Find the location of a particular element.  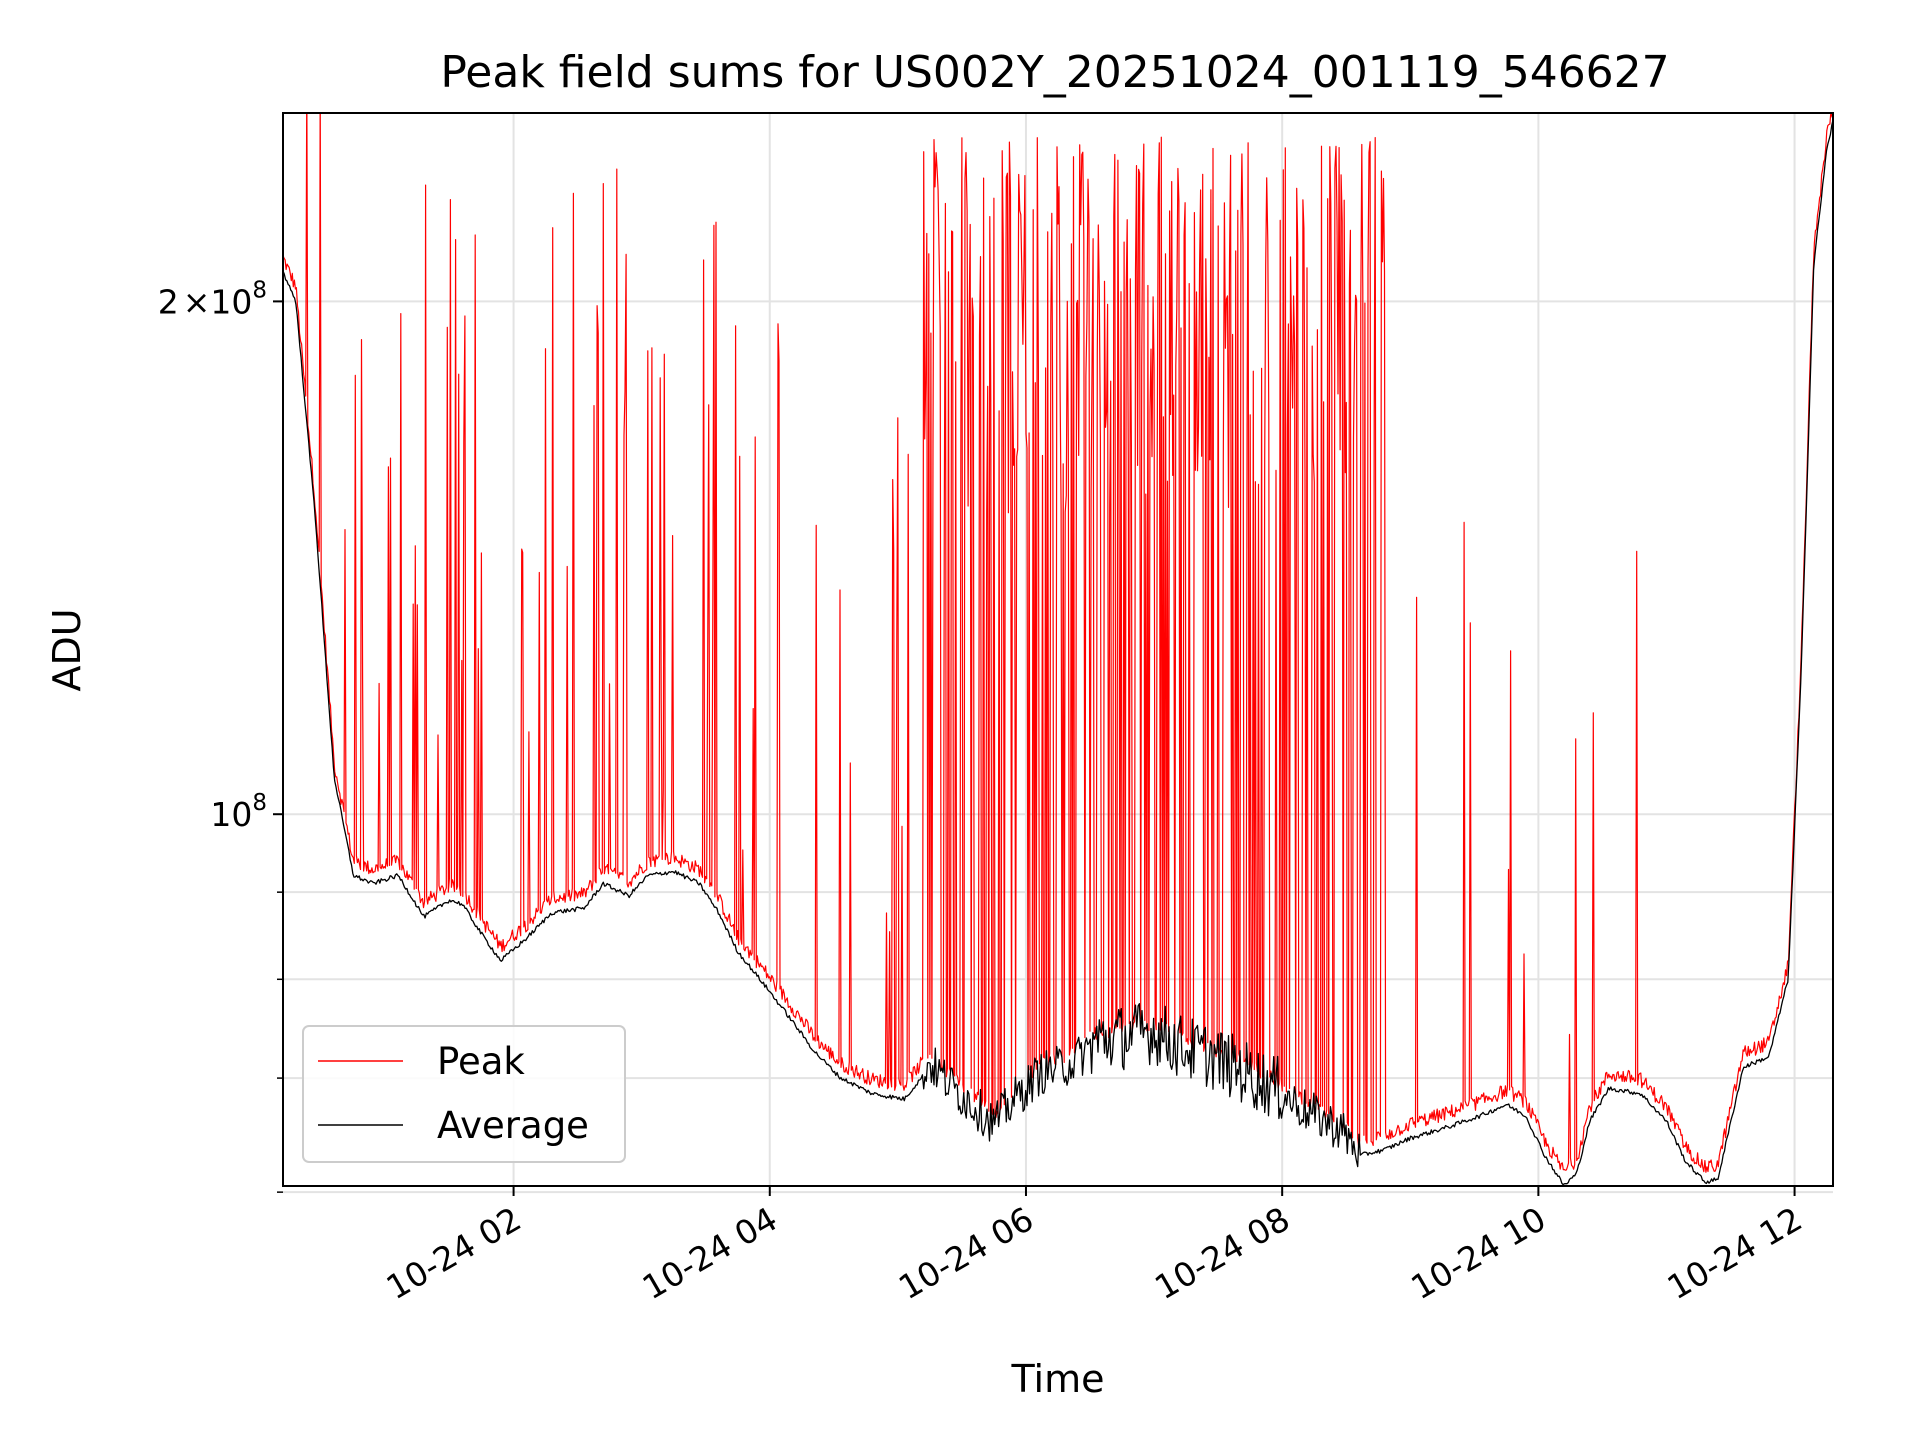

y-axis-label: ADU is located at coordinates (67, 649).